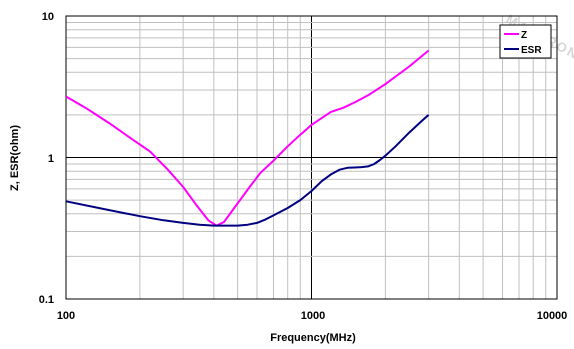 The image size is (574, 349). Describe the element at coordinates (48, 17) in the screenshot. I see `y-tick-label-10: 10` at that location.